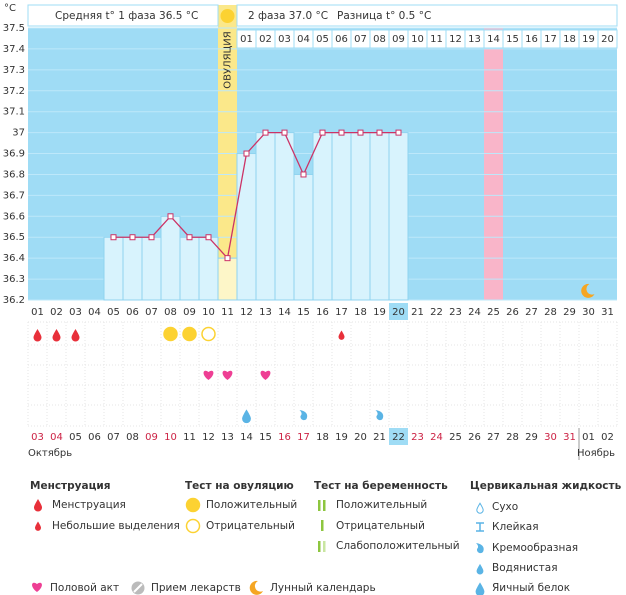 The image size is (626, 595). Describe the element at coordinates (455, 39) in the screenshot. I see `top-label: 12` at that location.